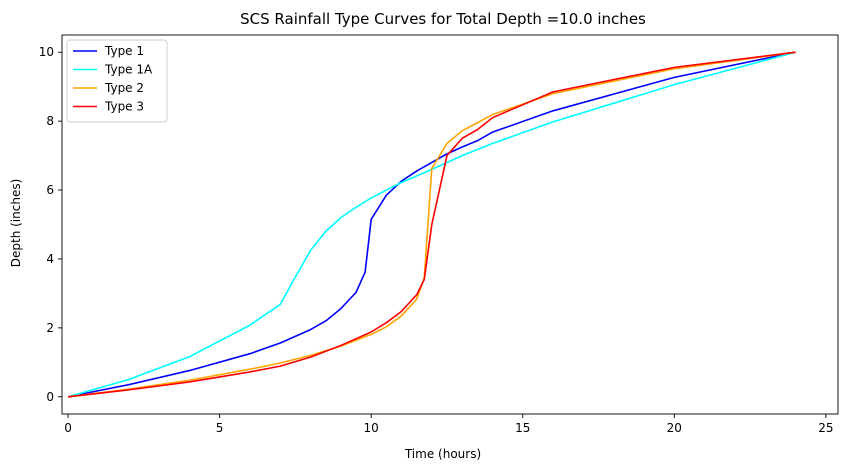 Image resolution: width=844 pixels, height=470 pixels. What do you see at coordinates (825, 428) in the screenshot?
I see `x-tick-label: 25` at bounding box center [825, 428].